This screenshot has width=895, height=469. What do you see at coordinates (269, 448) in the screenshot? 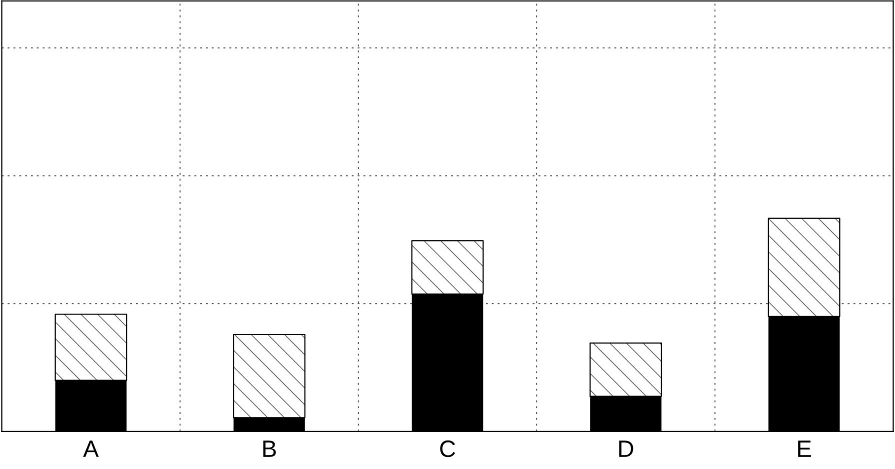
I see `x-tick-label: B` at bounding box center [269, 448].